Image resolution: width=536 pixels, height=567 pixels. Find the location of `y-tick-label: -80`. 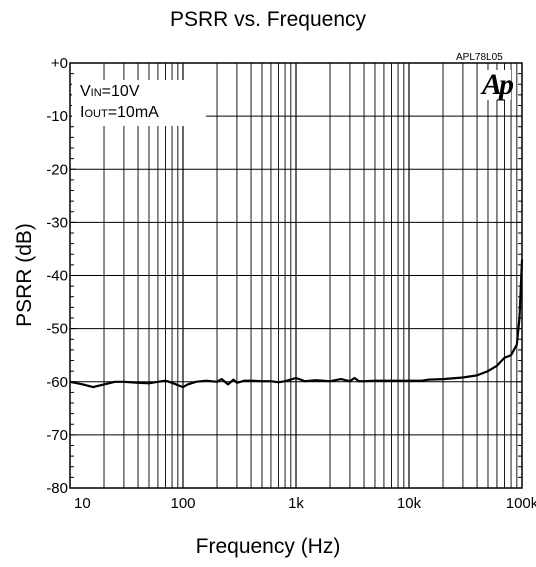

y-tick-label: -80 is located at coordinates (57, 488).